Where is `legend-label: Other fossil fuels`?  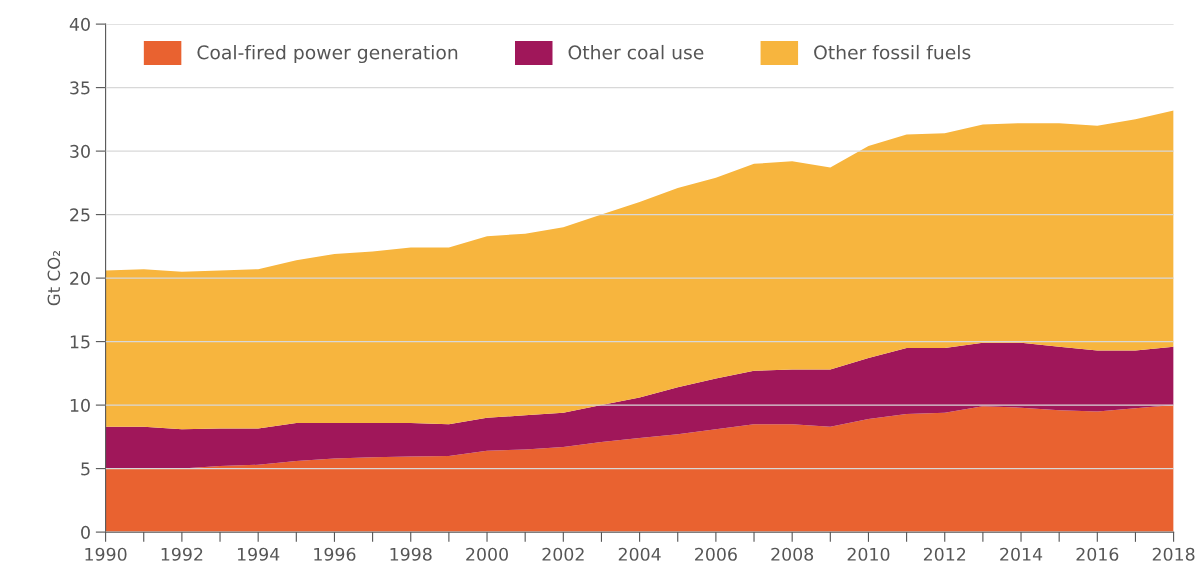
legend-label: Other fossil fuels is located at coordinates (892, 52).